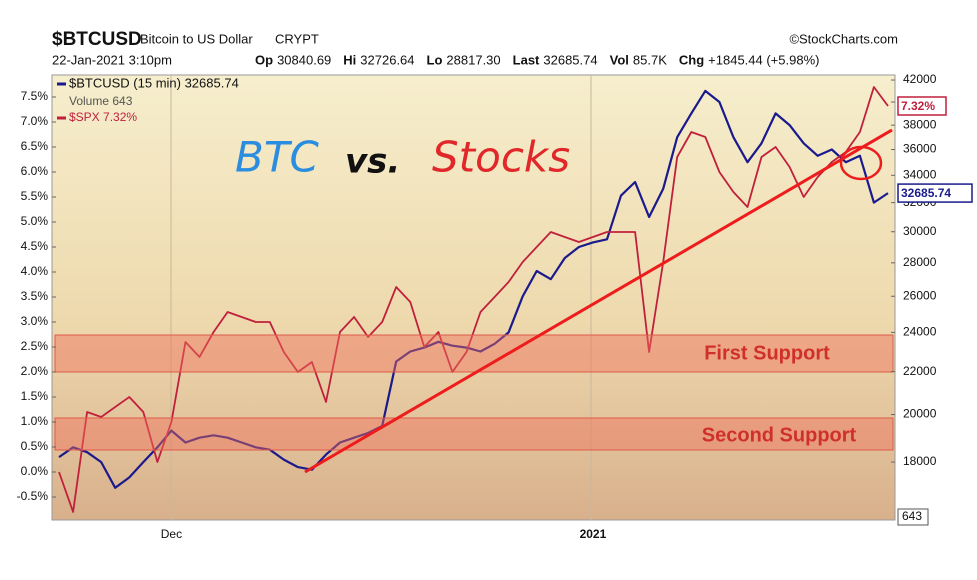  What do you see at coordinates (112, 59) in the screenshot?
I see `date: 22-Jan-2021 3:10pm` at bounding box center [112, 59].